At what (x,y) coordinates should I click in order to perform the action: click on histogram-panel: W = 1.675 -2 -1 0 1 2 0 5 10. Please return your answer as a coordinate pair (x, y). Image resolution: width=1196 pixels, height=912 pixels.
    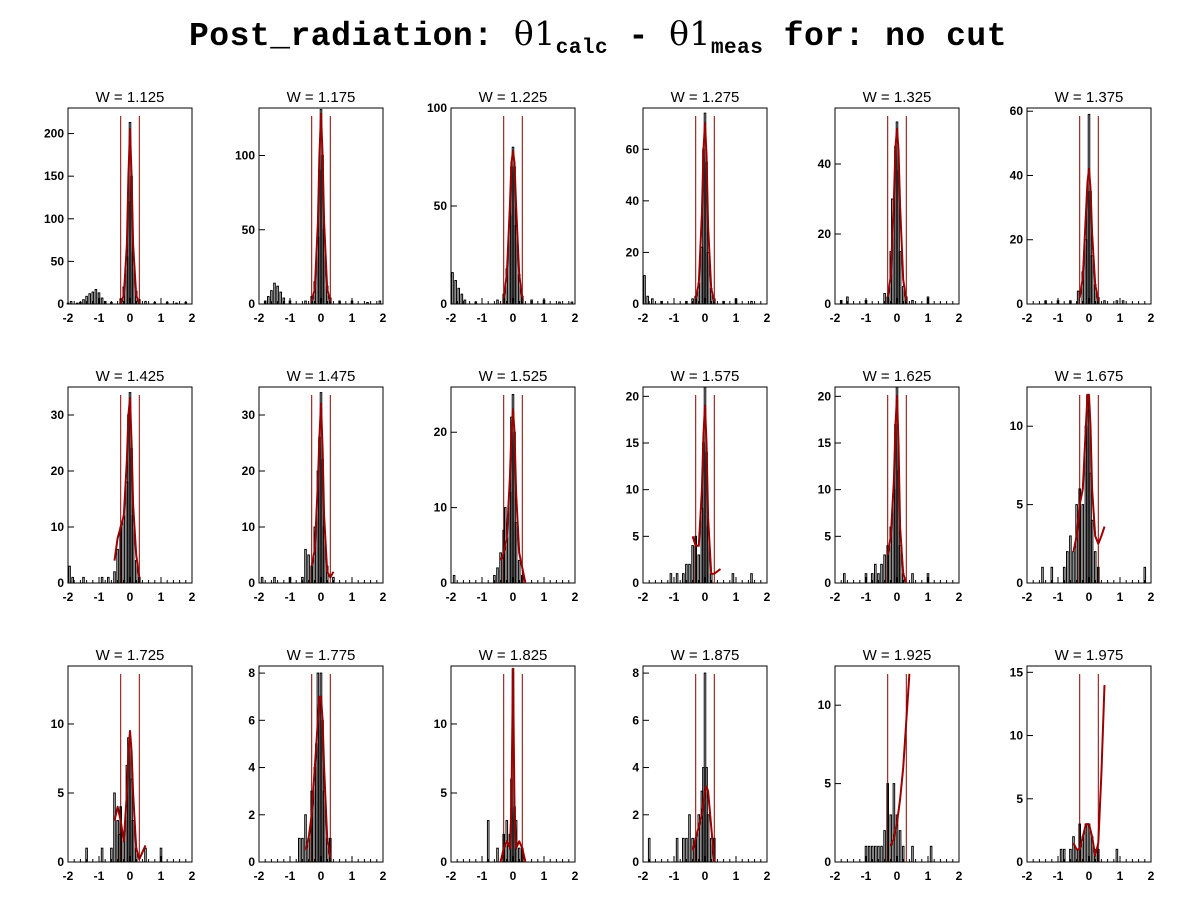
    Looking at the image, I should click on (1082, 486).